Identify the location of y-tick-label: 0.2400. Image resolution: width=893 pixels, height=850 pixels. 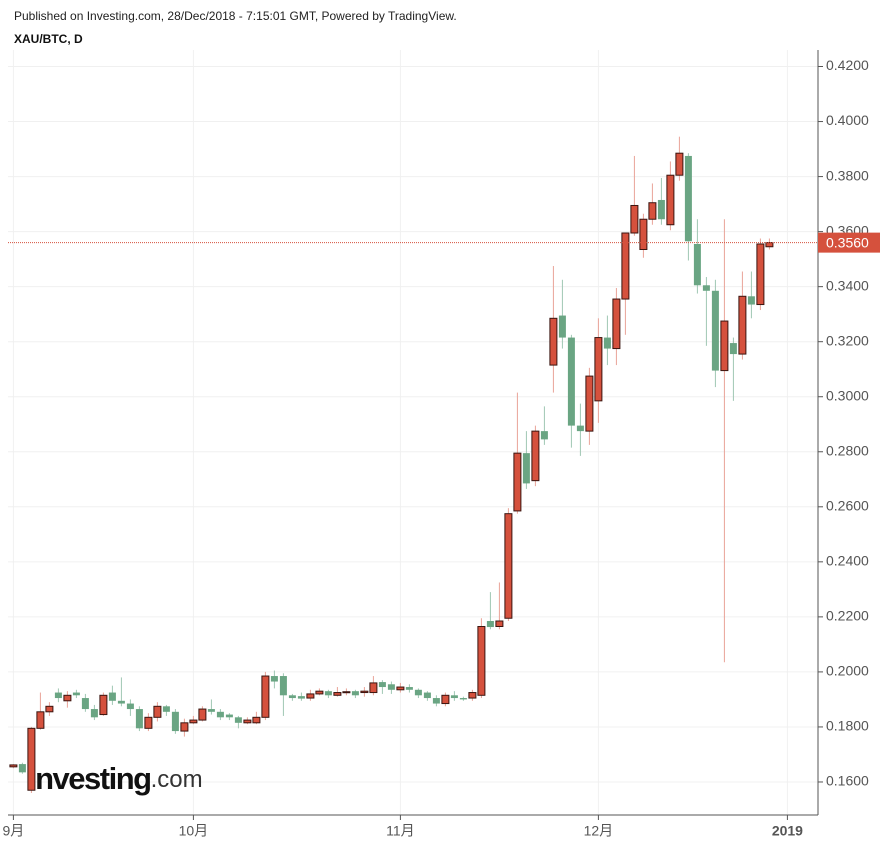
(847, 561).